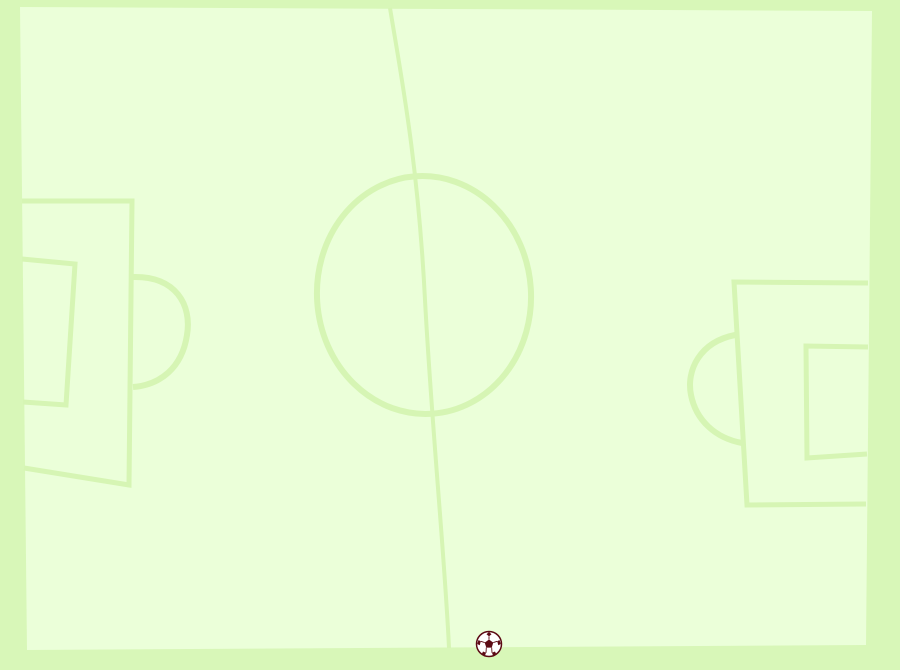  What do you see at coordinates (419, 328) in the screenshot?
I see `halfway-line` at bounding box center [419, 328].